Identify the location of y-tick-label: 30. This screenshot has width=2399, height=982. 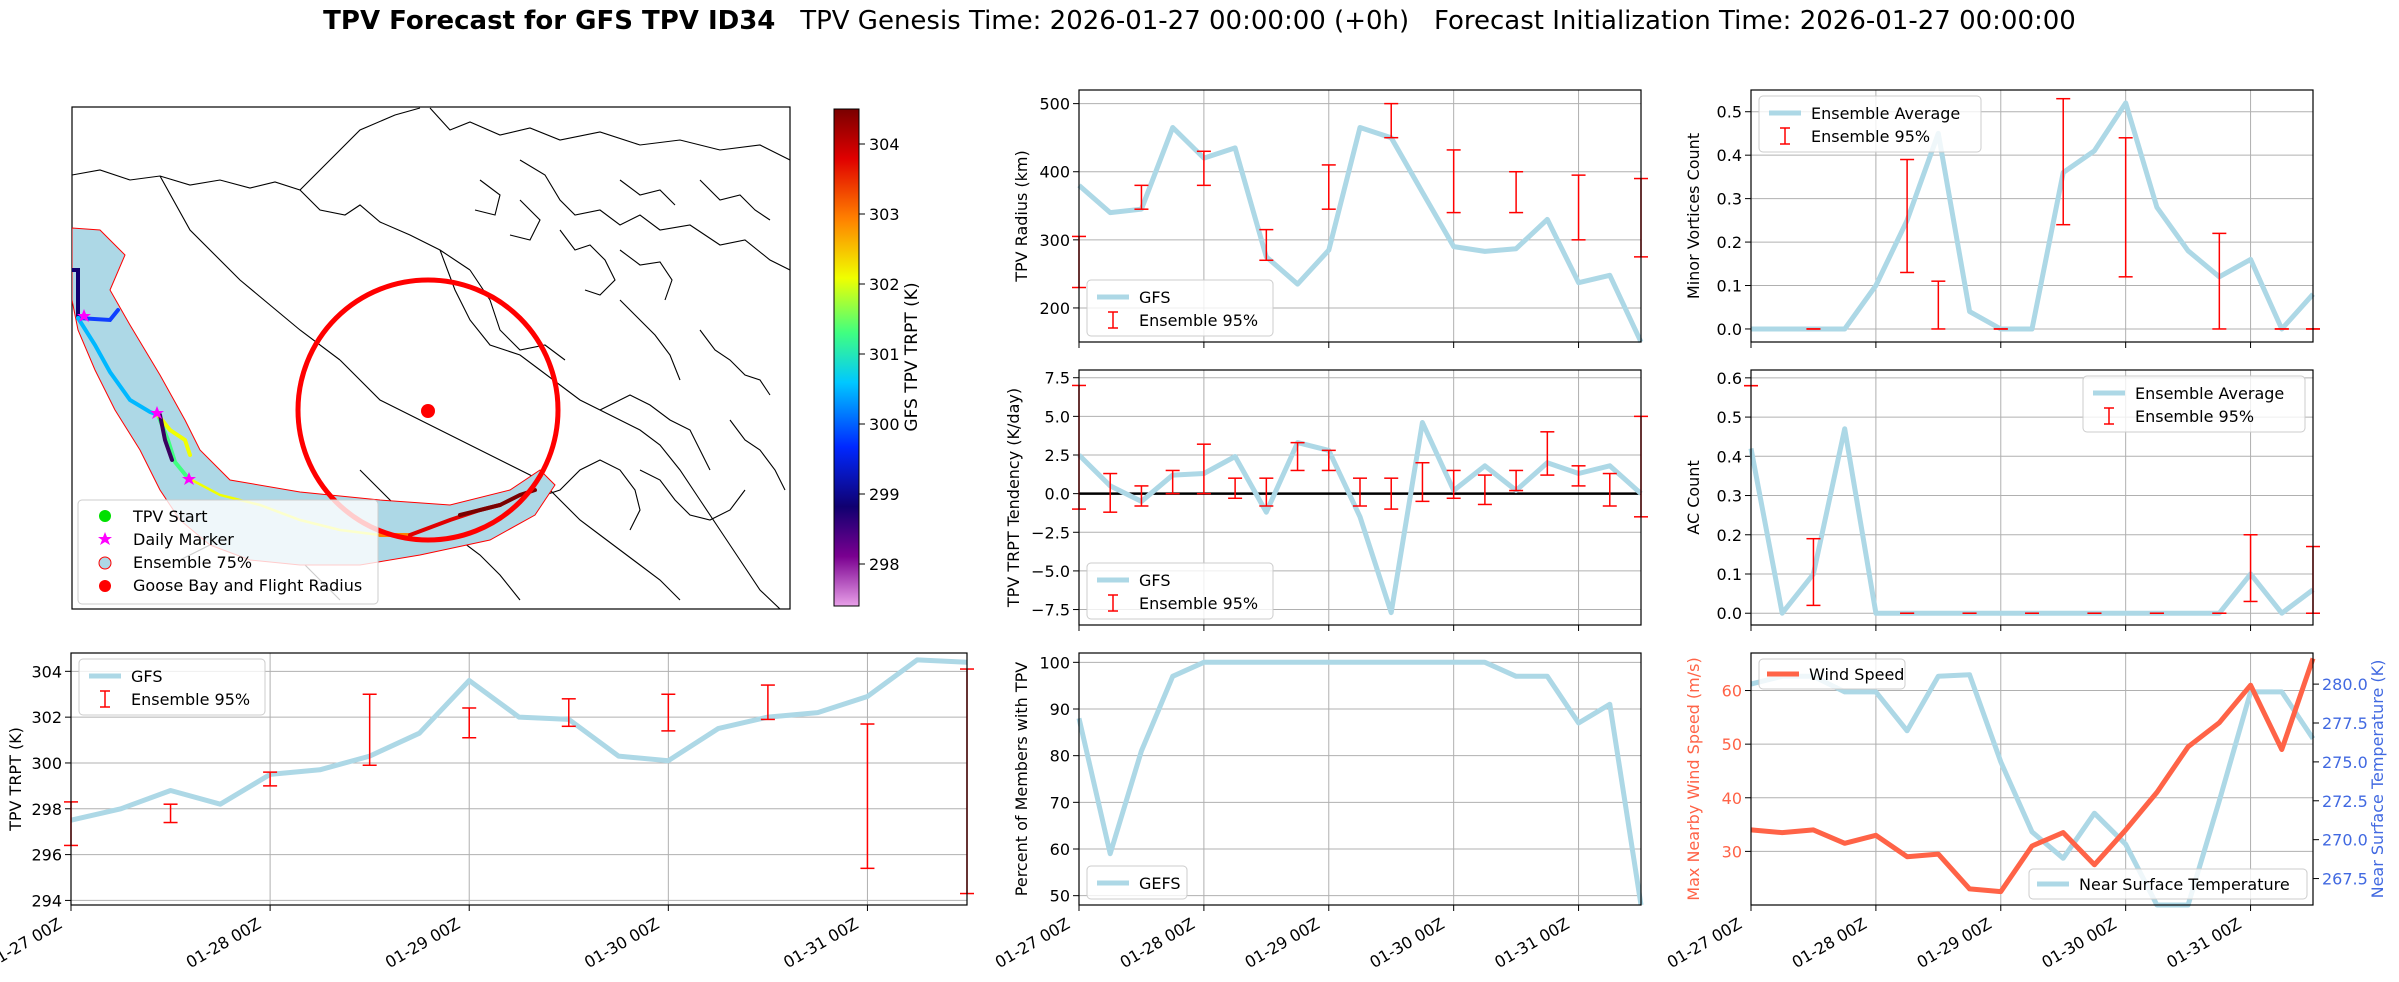
(1732, 851).